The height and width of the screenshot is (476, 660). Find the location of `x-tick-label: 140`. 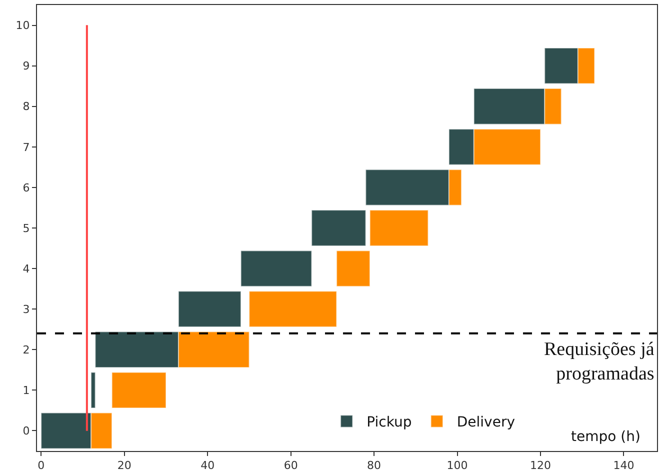

x-tick-label: 140 is located at coordinates (623, 465).